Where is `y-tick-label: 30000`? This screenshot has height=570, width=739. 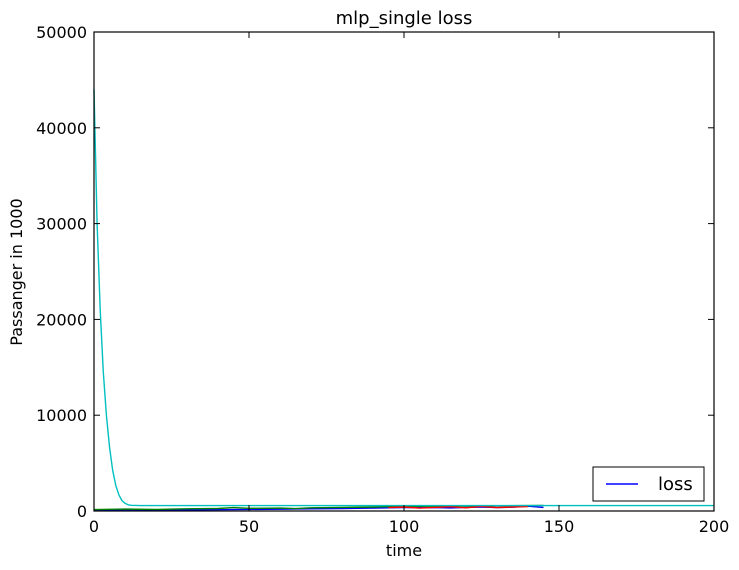
y-tick-label: 30000 is located at coordinates (61, 224).